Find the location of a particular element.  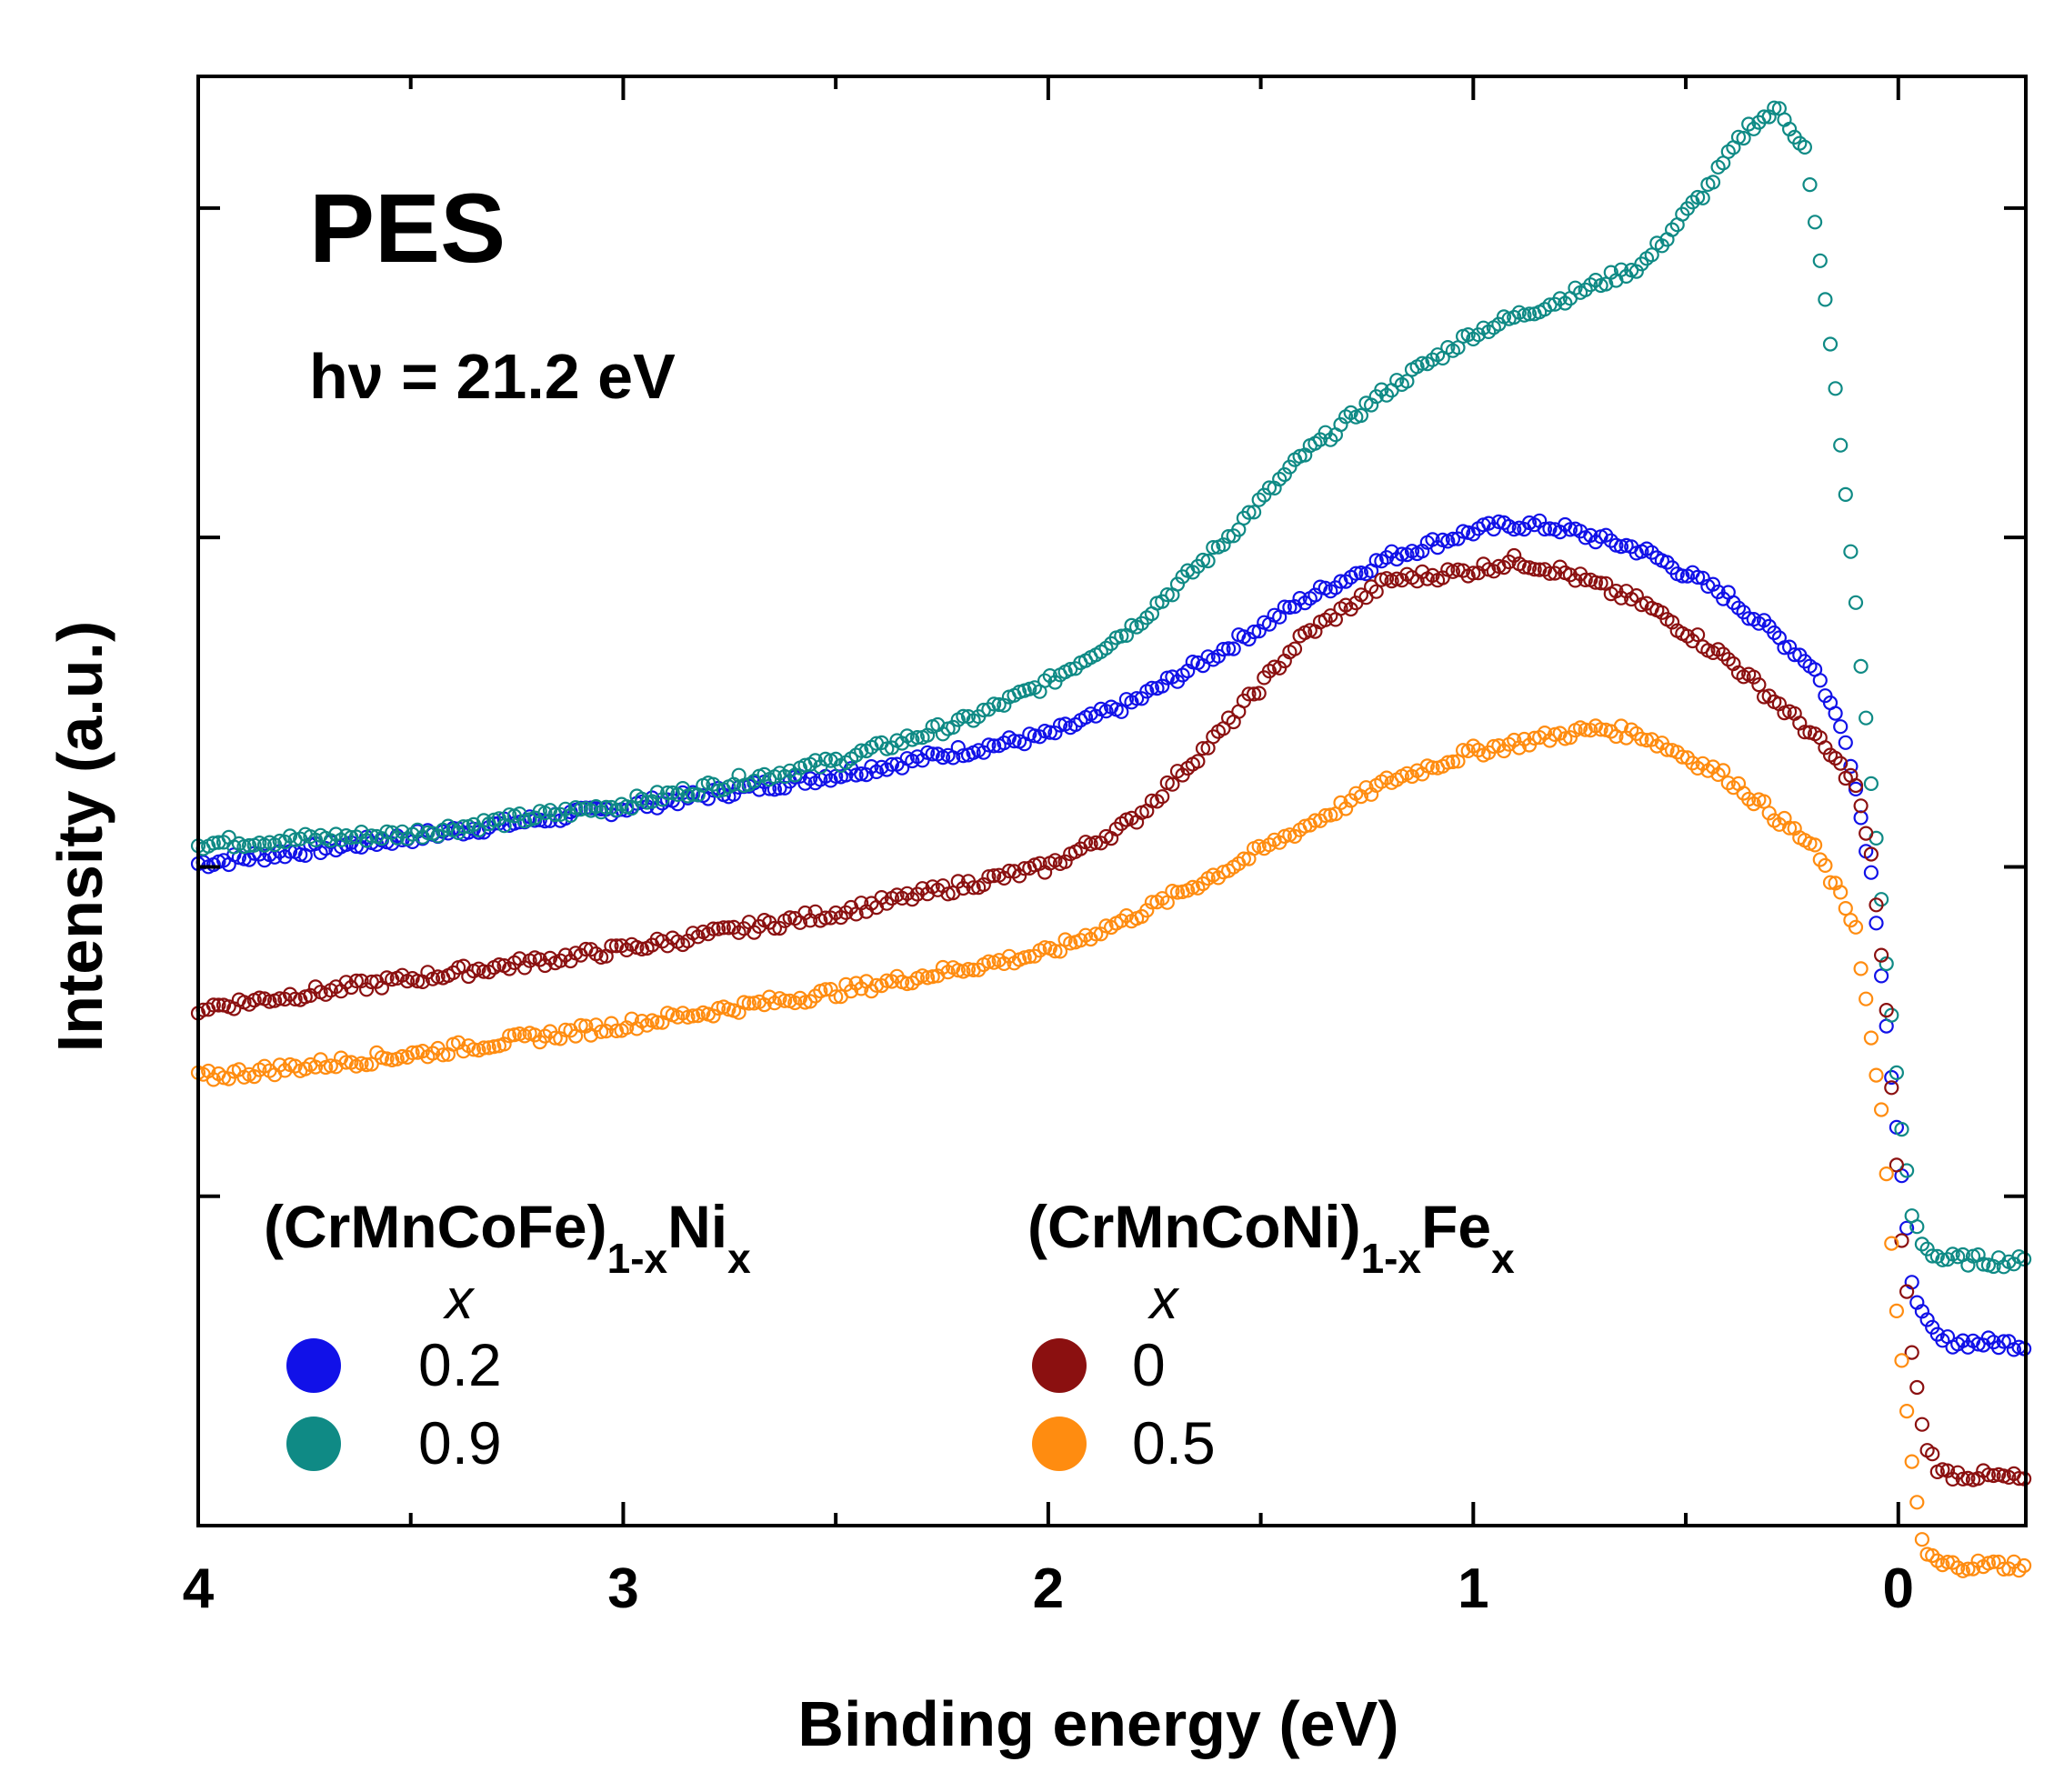

legend-marker is located at coordinates (313, 1365).